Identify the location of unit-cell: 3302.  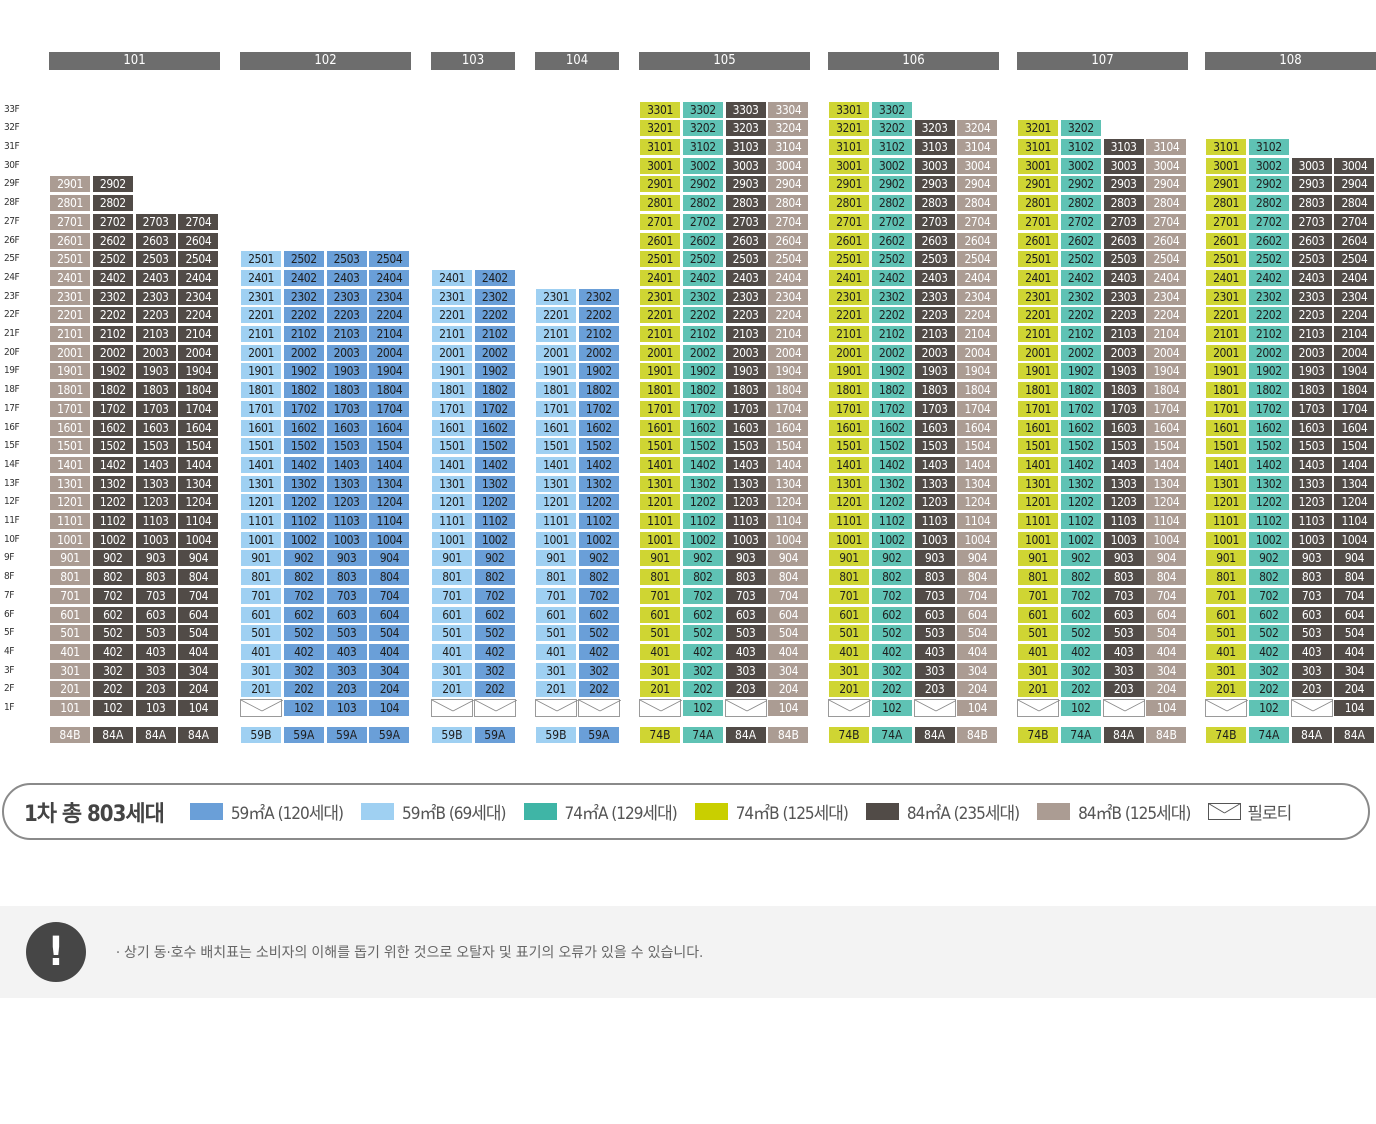
(702, 109).